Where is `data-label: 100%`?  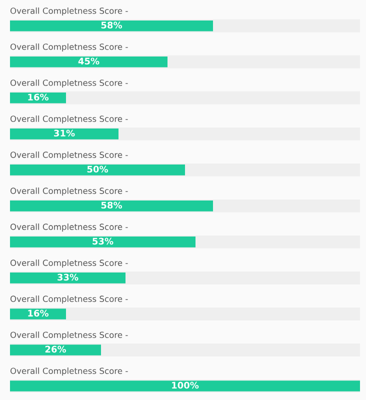
data-label: 100% is located at coordinates (185, 385).